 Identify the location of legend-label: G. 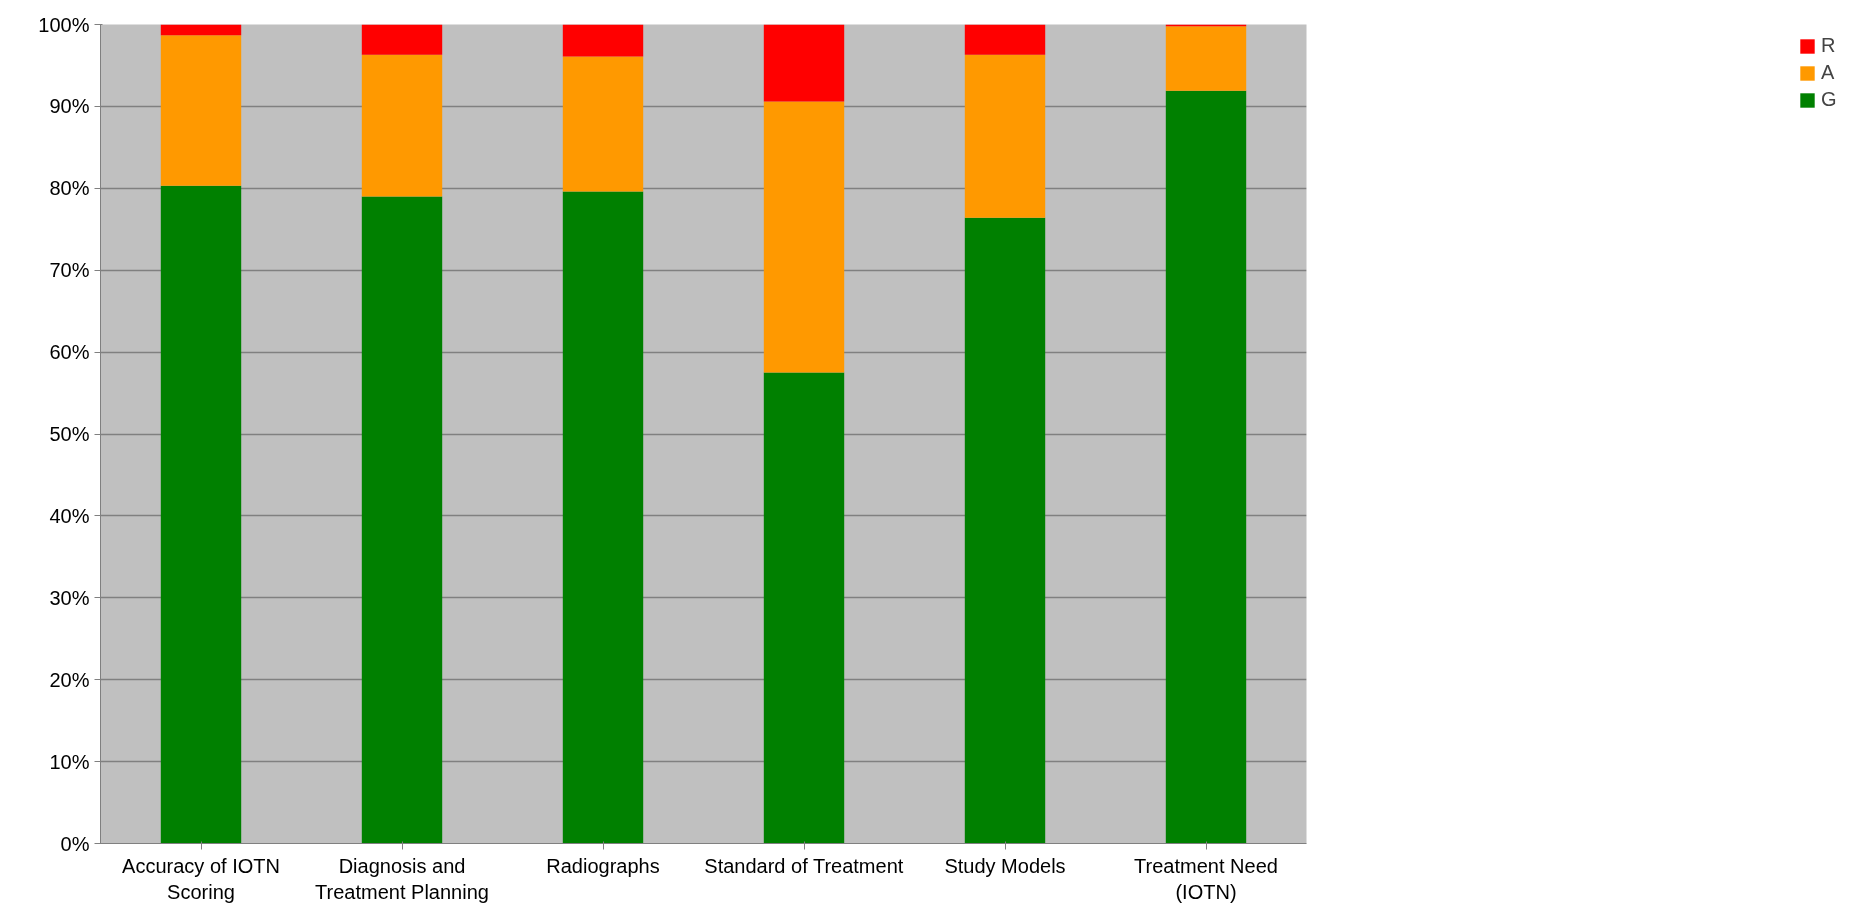
(1829, 99).